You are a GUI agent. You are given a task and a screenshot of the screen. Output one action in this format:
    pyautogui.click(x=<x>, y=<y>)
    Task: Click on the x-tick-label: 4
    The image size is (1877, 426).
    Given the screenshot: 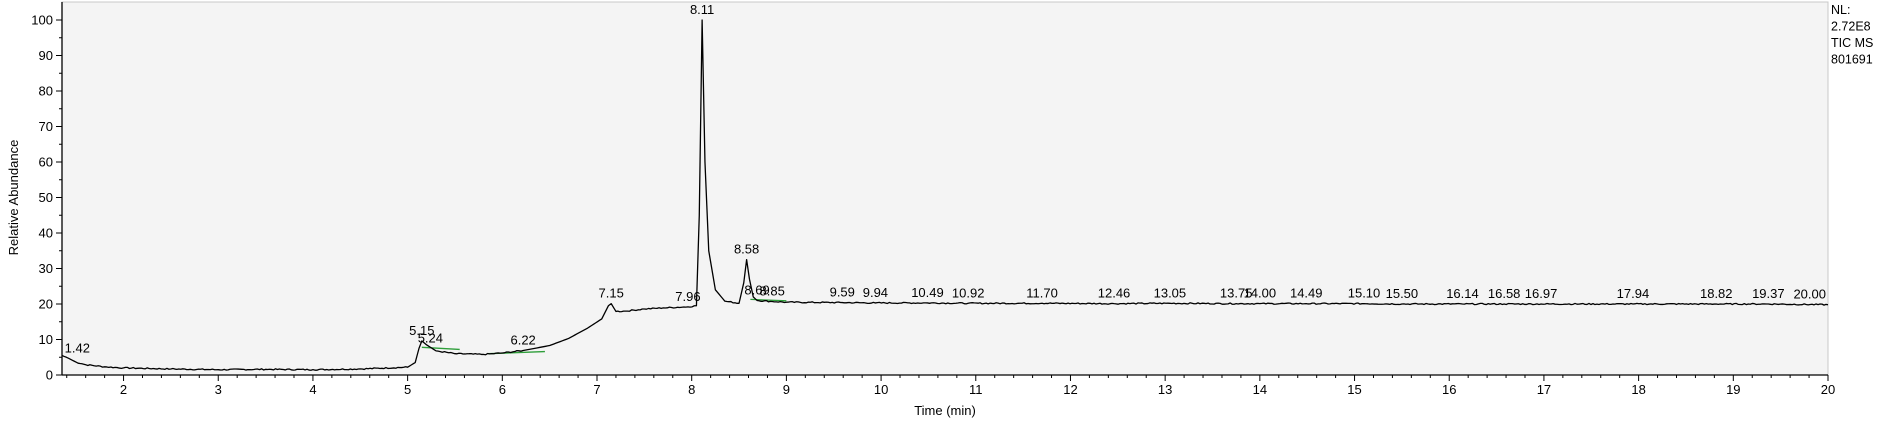 What is the action you would take?
    pyautogui.click(x=312, y=389)
    